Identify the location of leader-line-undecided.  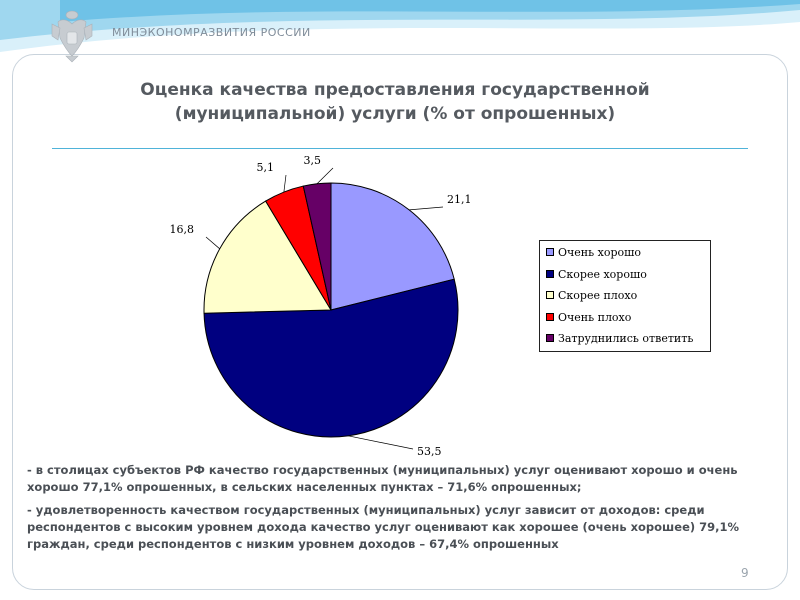
(325, 176).